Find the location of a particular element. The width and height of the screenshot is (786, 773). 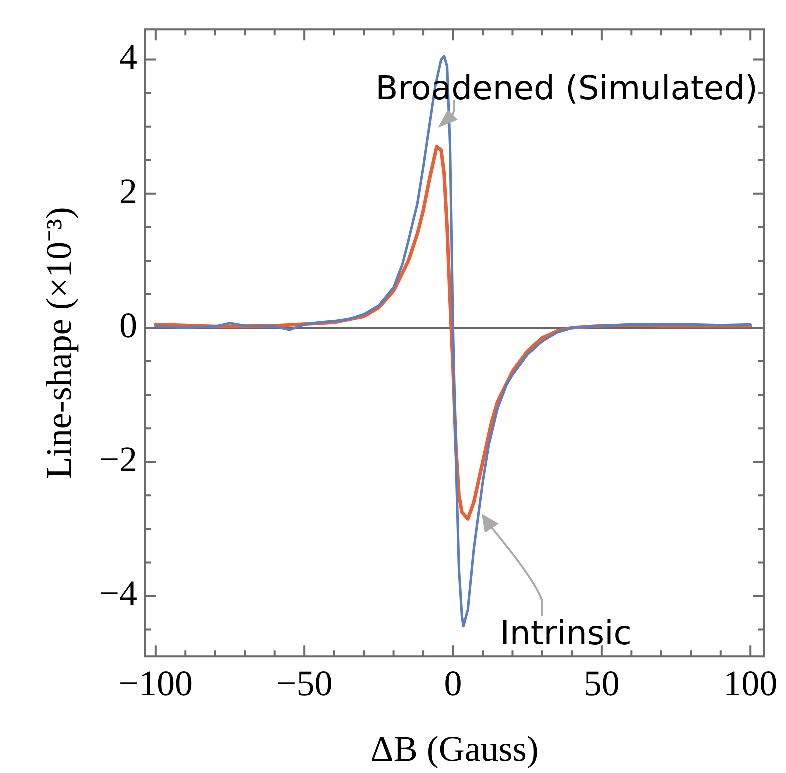

y-tick-label: 0 is located at coordinates (129, 325).